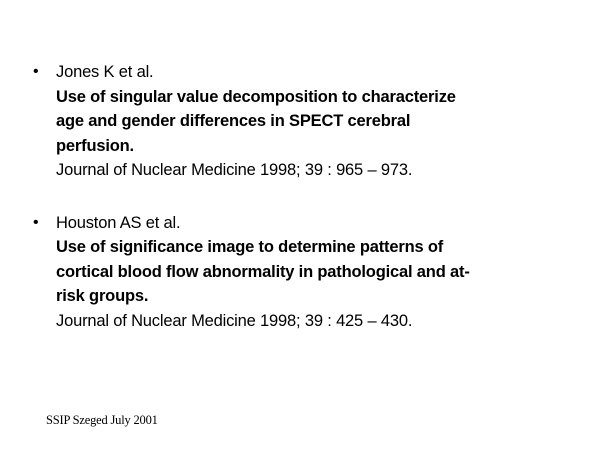 Image resolution: width=600 pixels, height=450 pixels. What do you see at coordinates (95, 145) in the screenshot?
I see `reference-title-line: perfusion.` at bounding box center [95, 145].